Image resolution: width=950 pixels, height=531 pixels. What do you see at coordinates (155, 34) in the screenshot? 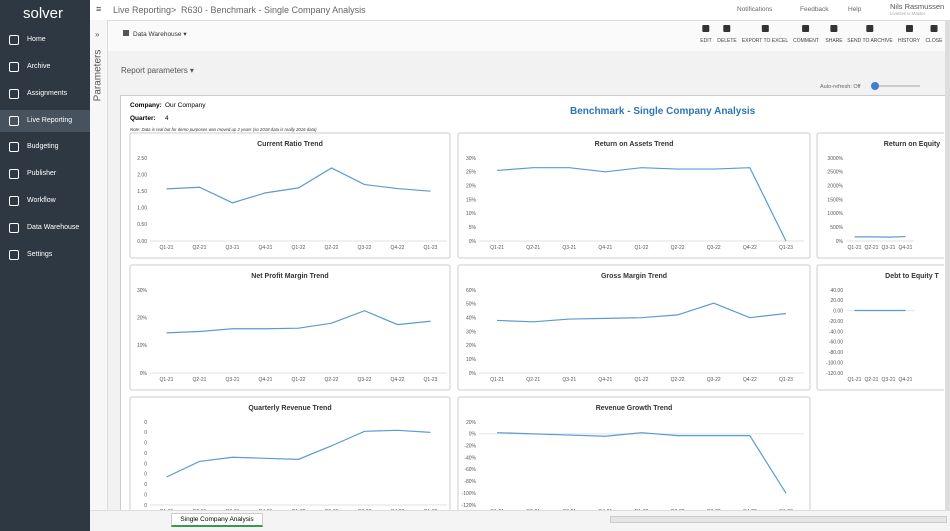
I see `source-select: Data Warehouse ▾` at bounding box center [155, 34].